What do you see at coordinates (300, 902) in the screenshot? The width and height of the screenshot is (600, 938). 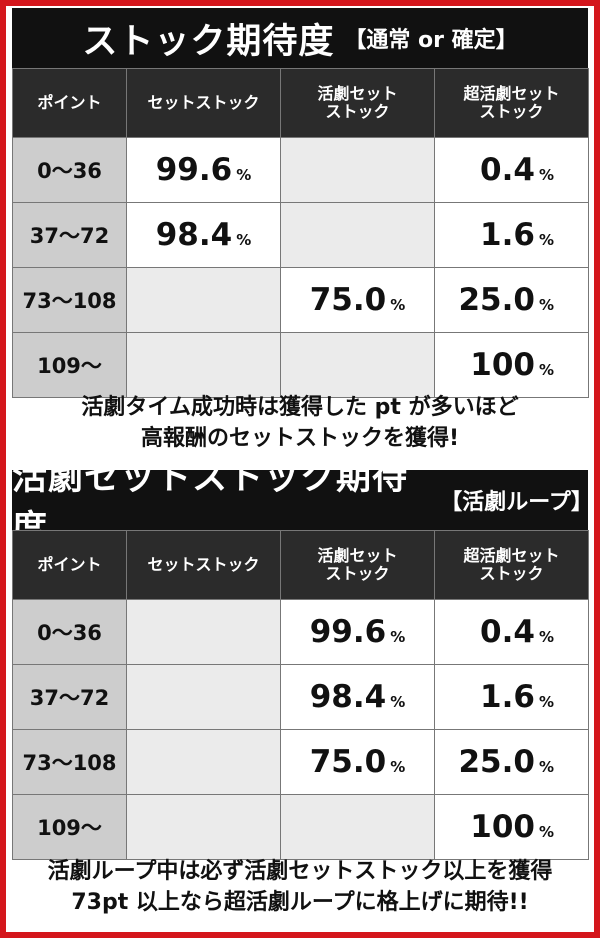 I see `section2-note-line2: 73pt 以上なら超活劇ループに格上げに期待!!` at bounding box center [300, 902].